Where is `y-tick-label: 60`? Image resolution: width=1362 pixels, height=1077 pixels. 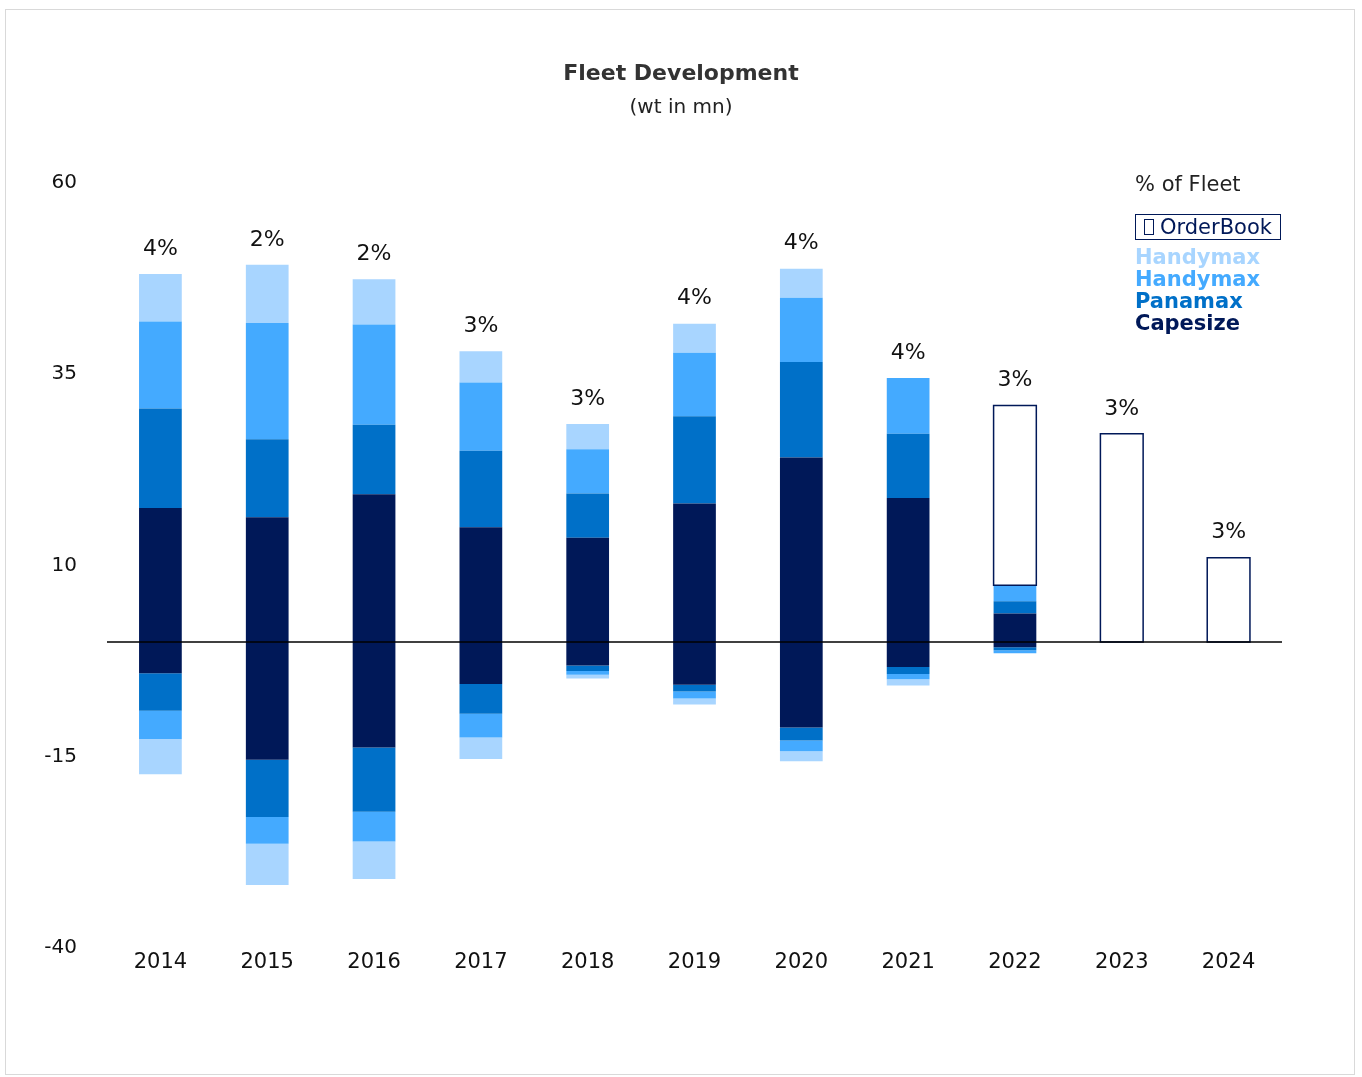
y-tick-label: 60 is located at coordinates (64, 181).